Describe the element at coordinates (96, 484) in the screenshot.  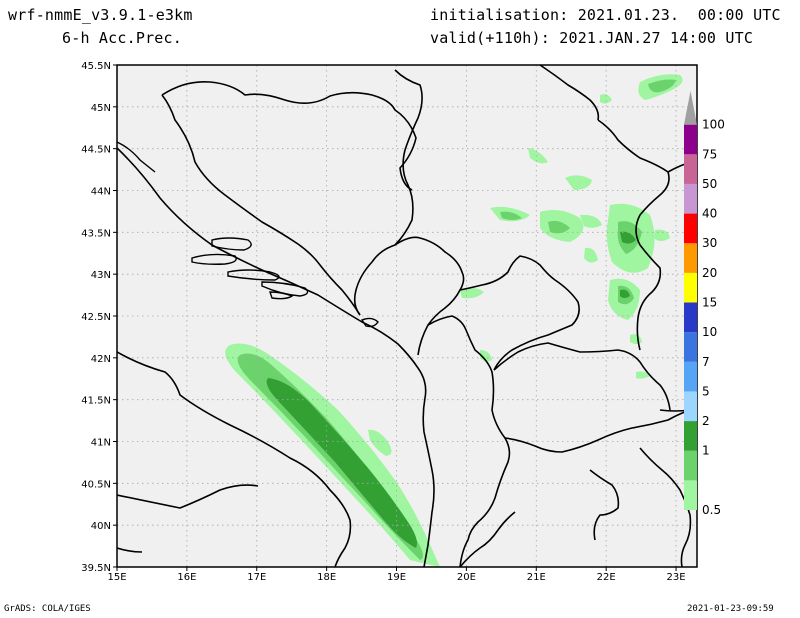
I see `lat-tick-label: 40.5N` at that location.